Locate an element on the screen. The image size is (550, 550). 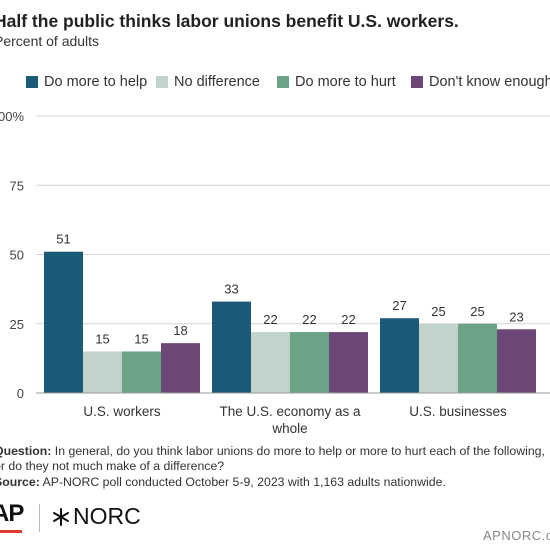
data-label: 51 is located at coordinates (63, 239).